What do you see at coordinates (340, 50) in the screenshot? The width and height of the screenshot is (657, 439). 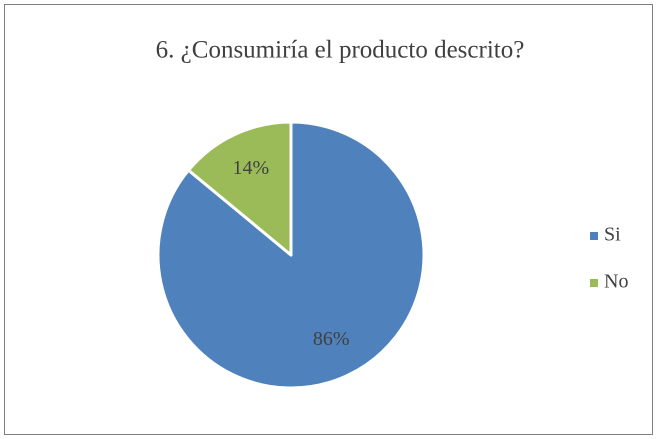 I see `chart-title: 6. ¿Consumiría el producto descrito?` at bounding box center [340, 50].